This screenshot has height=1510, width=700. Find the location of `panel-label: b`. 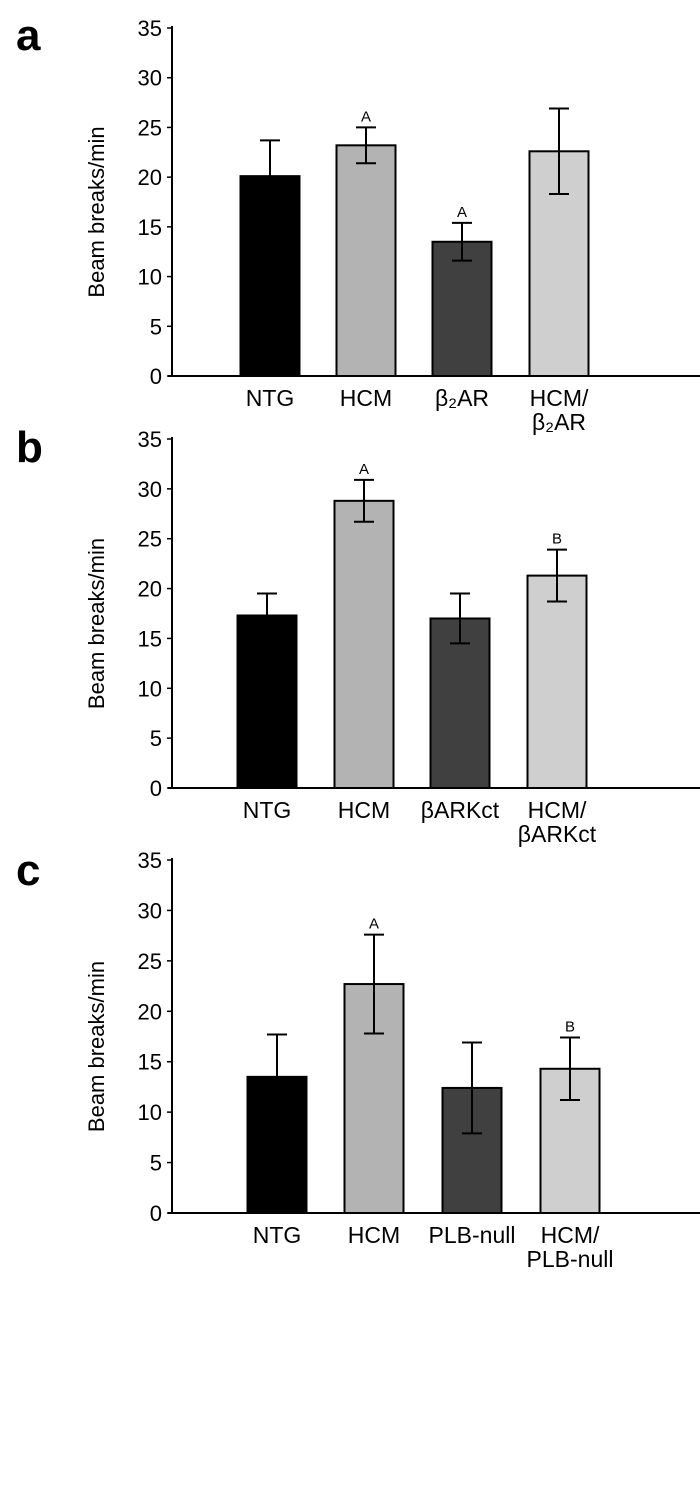

panel-label: b is located at coordinates (29, 447).